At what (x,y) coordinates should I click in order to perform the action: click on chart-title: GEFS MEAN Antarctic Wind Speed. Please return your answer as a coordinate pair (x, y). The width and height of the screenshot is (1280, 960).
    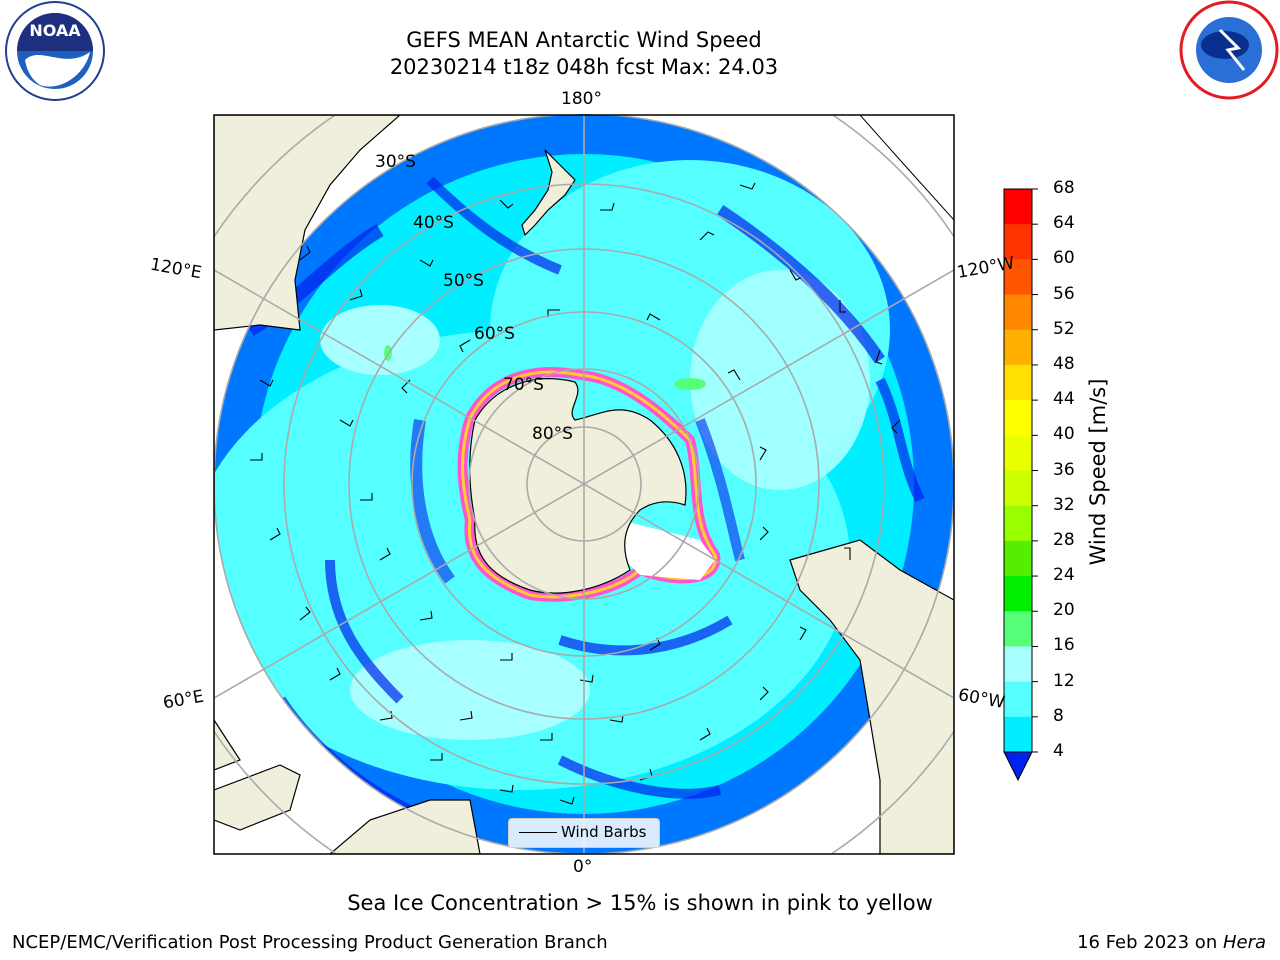
    Looking at the image, I should click on (584, 40).